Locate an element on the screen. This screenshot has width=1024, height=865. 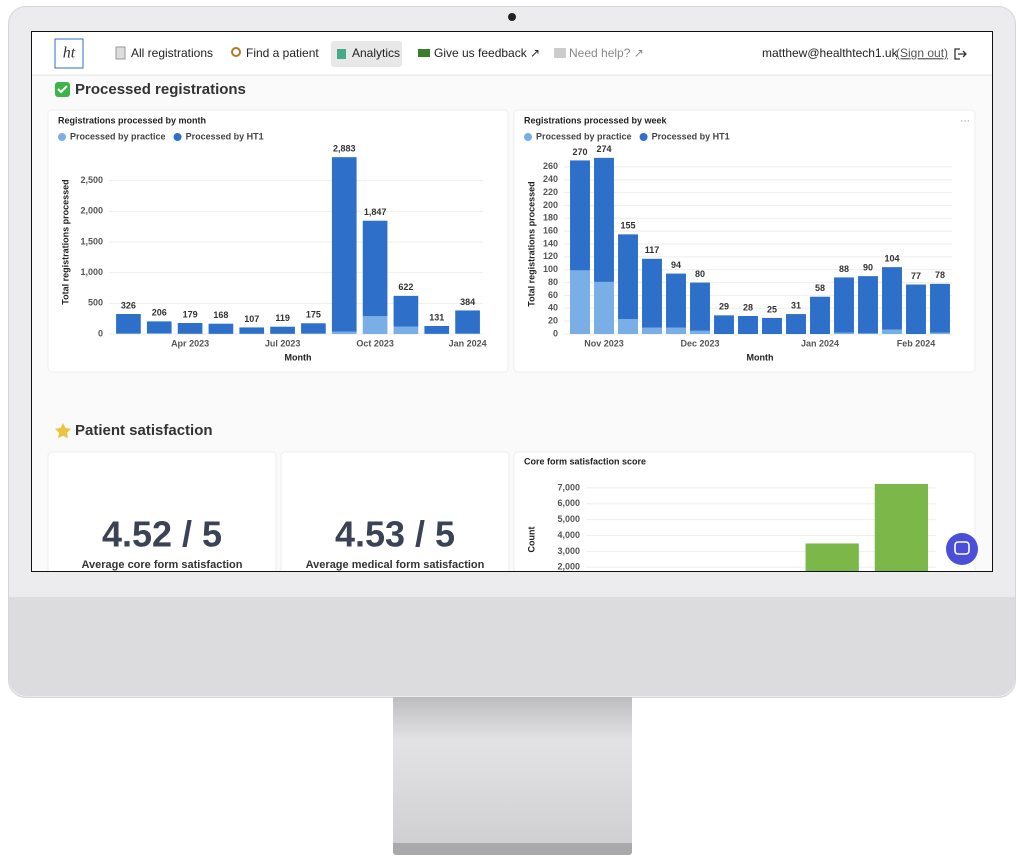
data-label: 384 is located at coordinates (467, 302).